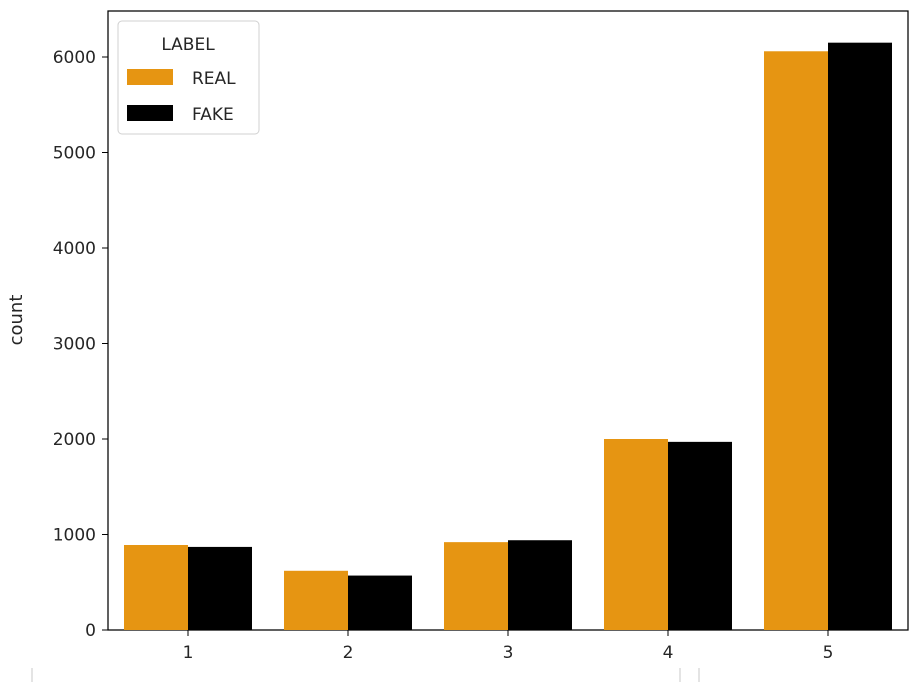 This screenshot has width=918, height=682. I want to click on y-axis-label: count, so click(16, 320).